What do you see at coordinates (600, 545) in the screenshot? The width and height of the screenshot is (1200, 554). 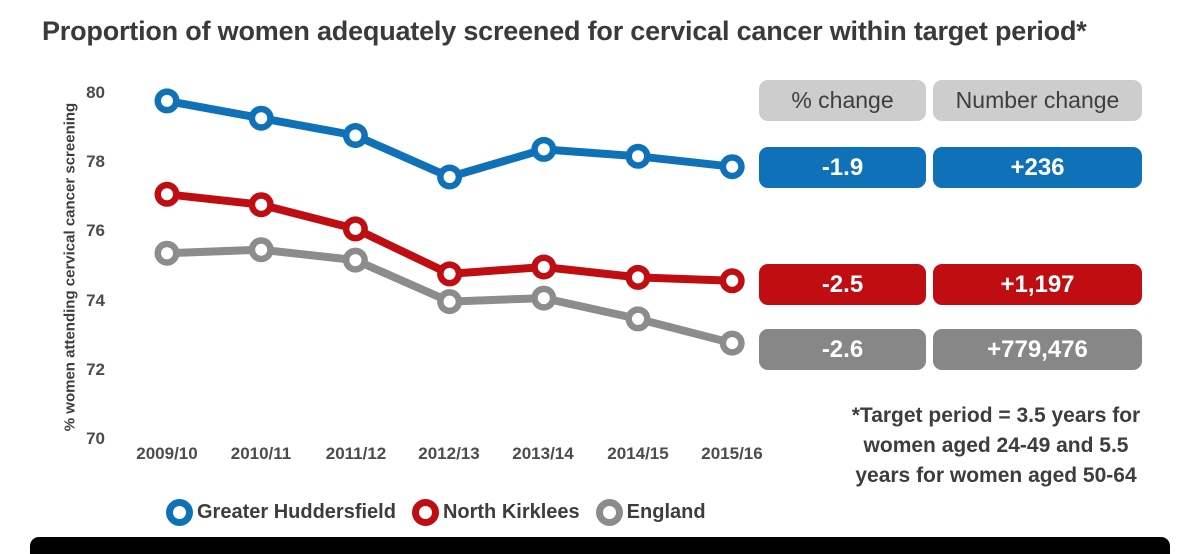 I see `bottom-bar` at bounding box center [600, 545].